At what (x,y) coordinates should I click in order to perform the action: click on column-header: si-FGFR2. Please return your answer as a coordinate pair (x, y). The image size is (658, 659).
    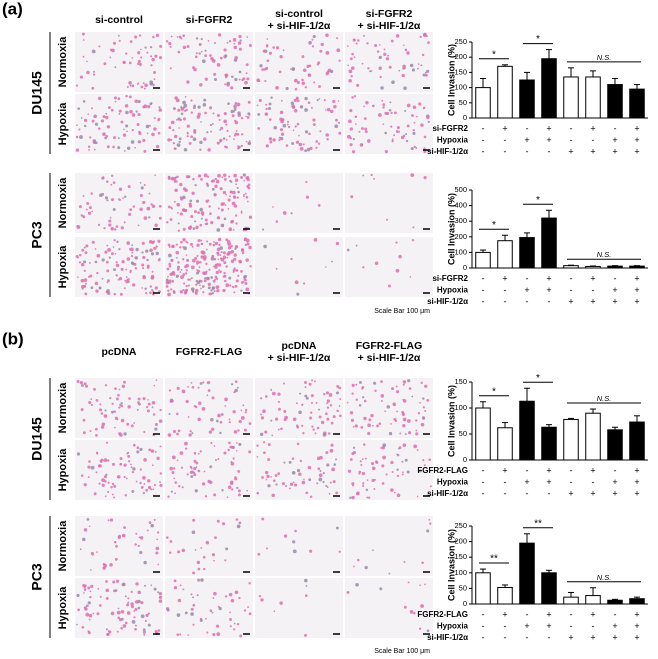
    Looking at the image, I should click on (209, 20).